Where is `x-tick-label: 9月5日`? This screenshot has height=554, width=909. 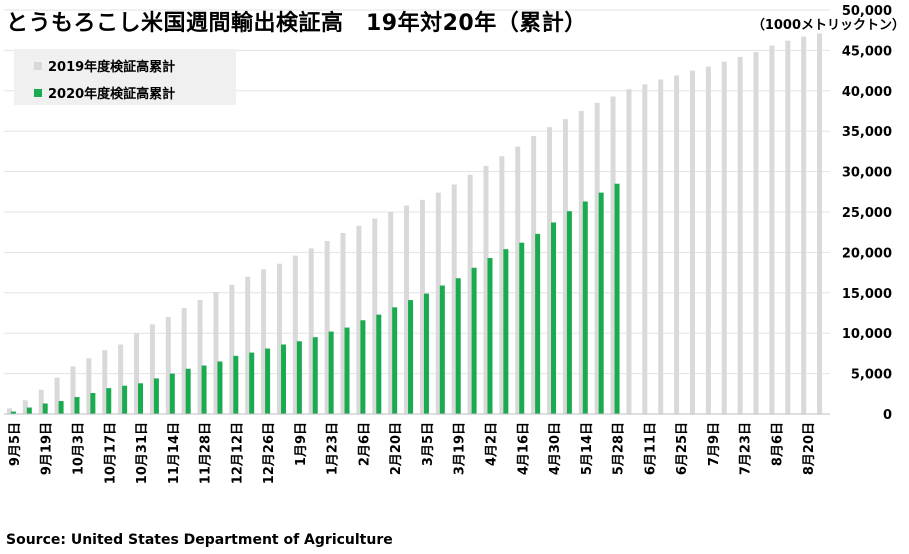
x-tick-label: 9月5日 is located at coordinates (15, 444).